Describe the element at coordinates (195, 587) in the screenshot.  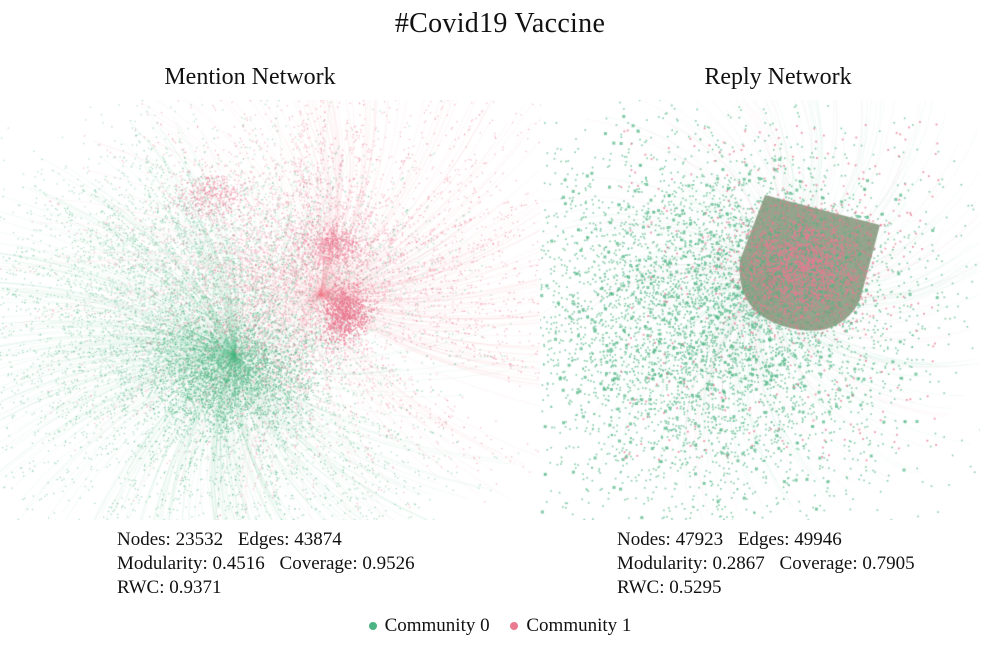
I see `rwc-value: 0.9371` at that location.